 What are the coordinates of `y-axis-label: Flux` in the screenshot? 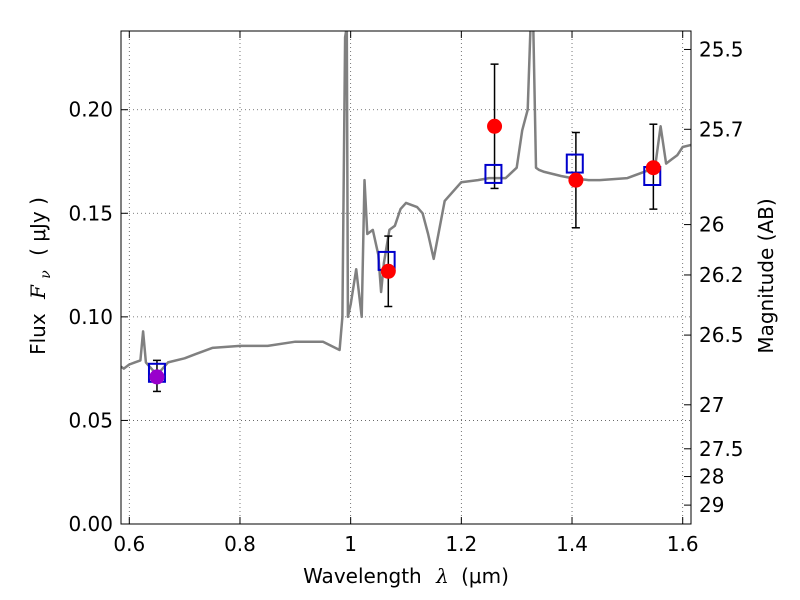 It's located at (38, 334).